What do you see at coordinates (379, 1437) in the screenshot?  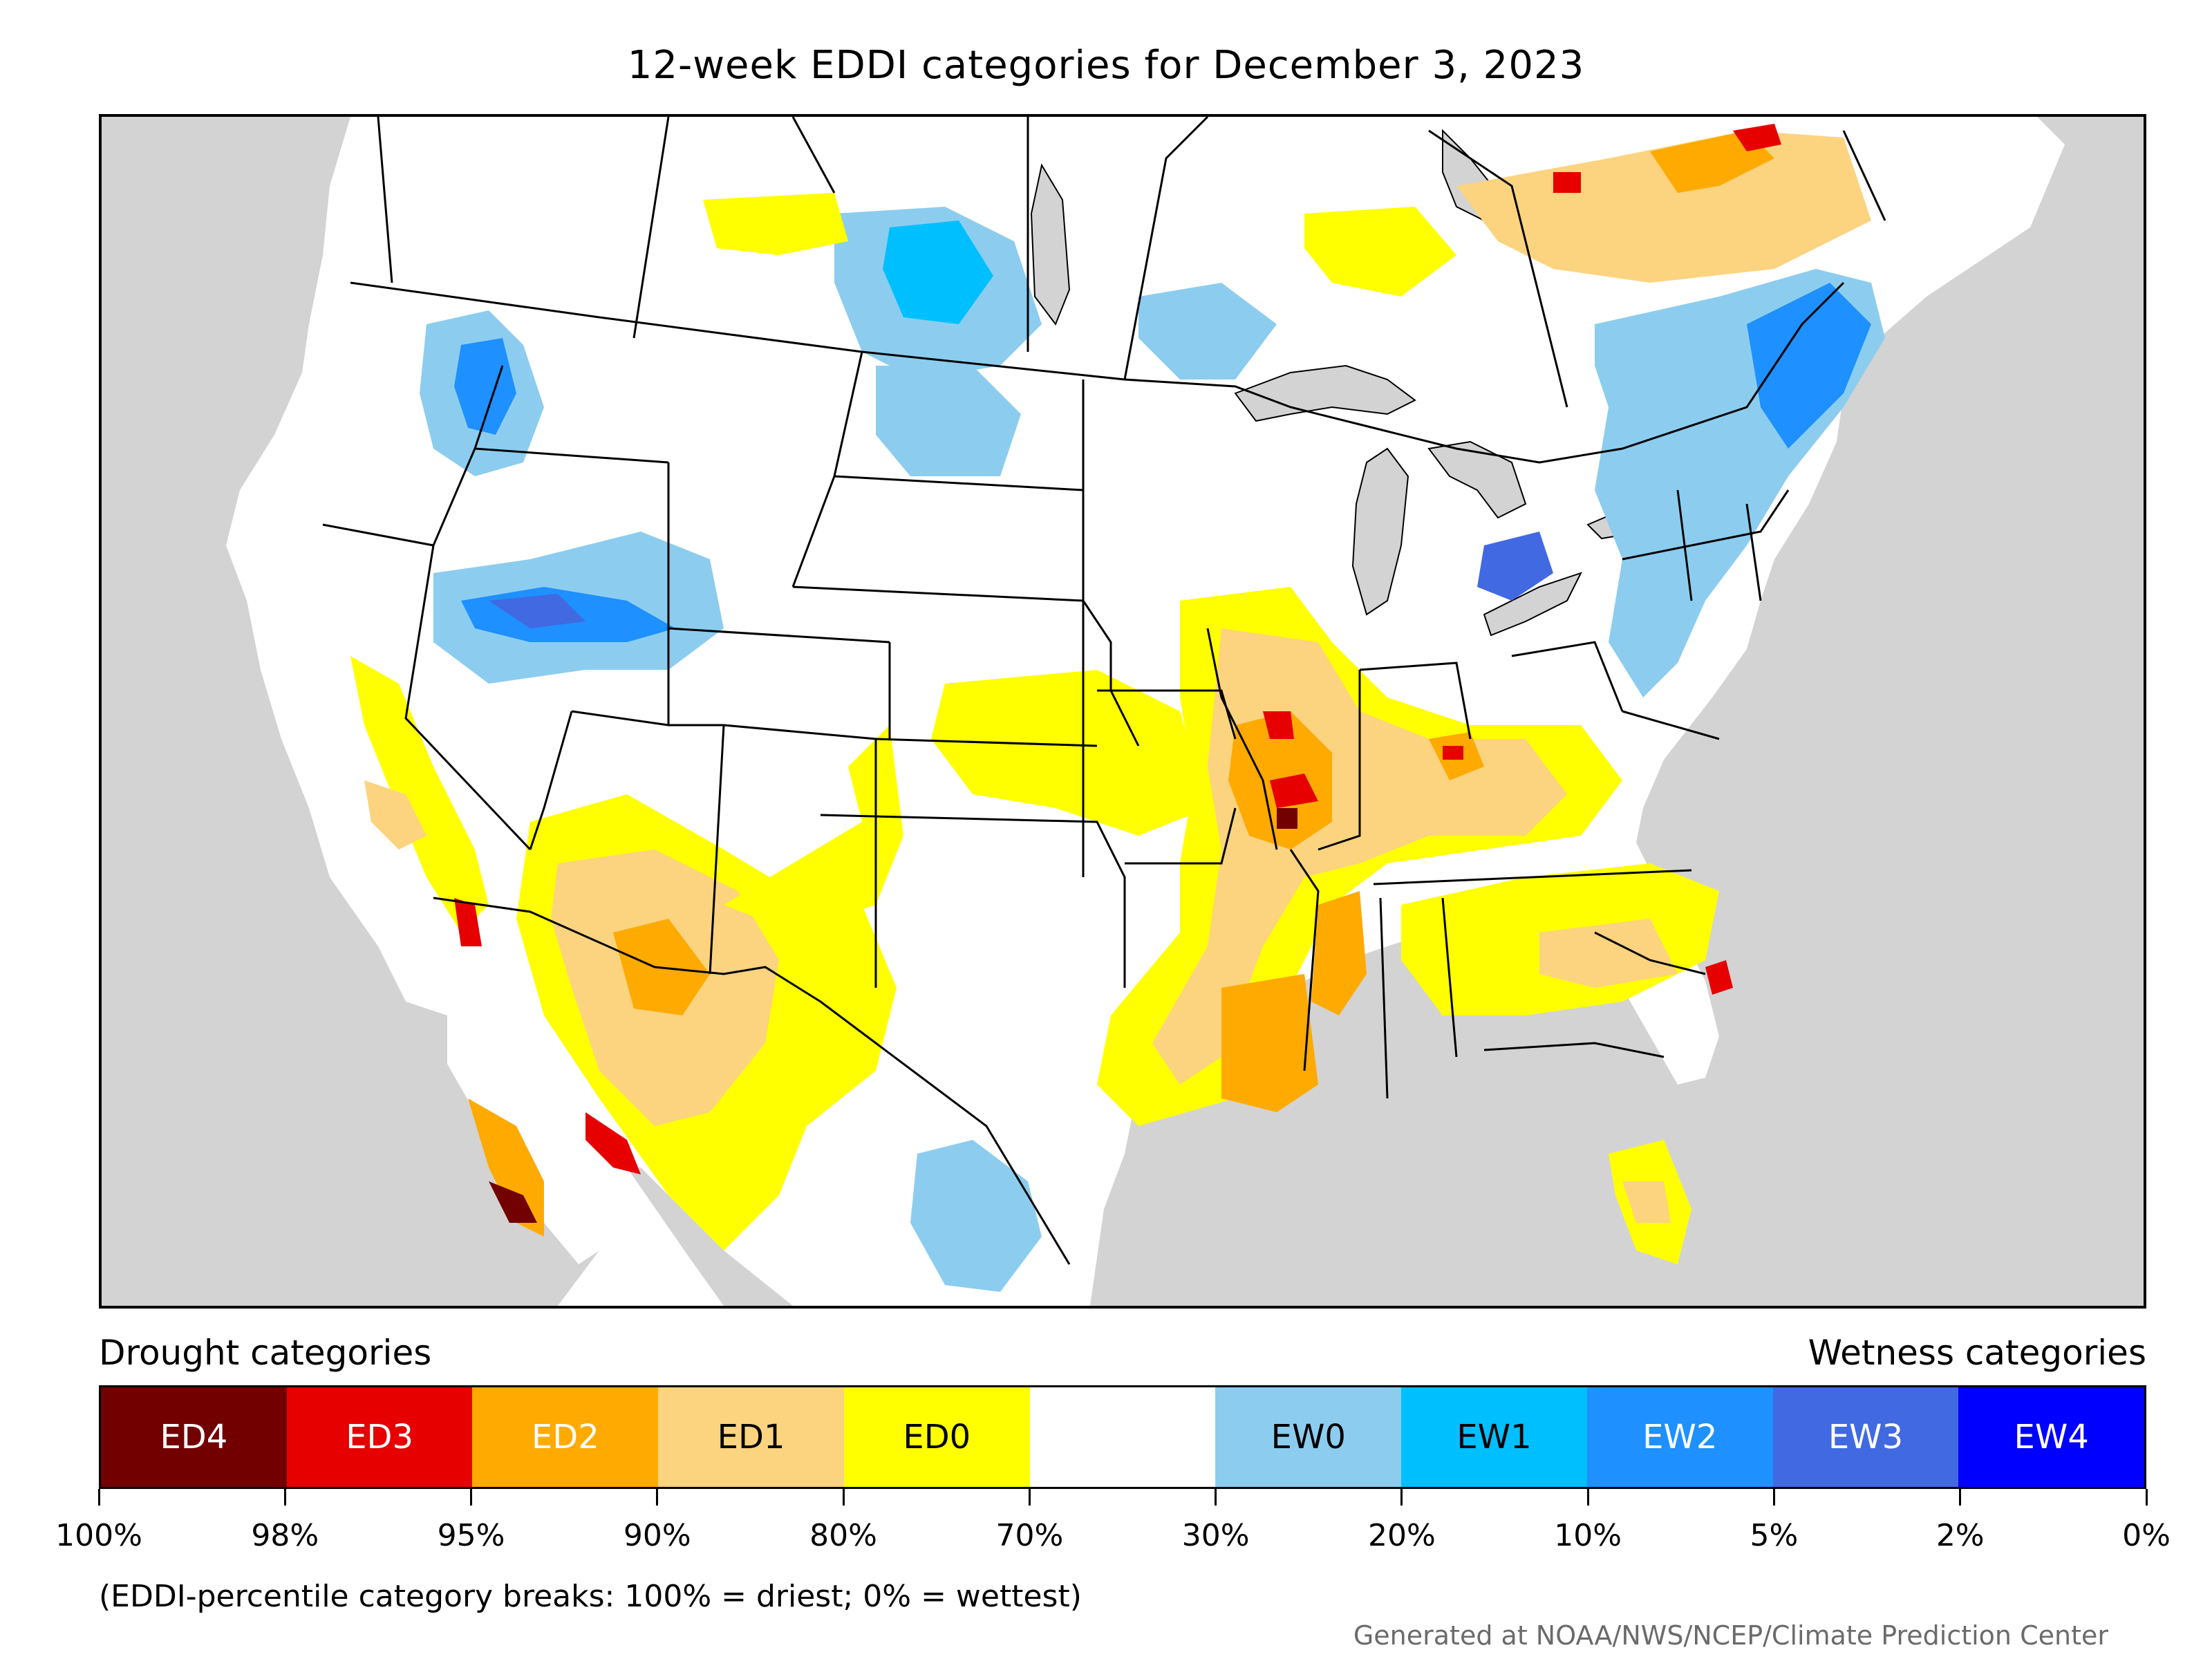 I see `legend-segment: ED3` at bounding box center [379, 1437].